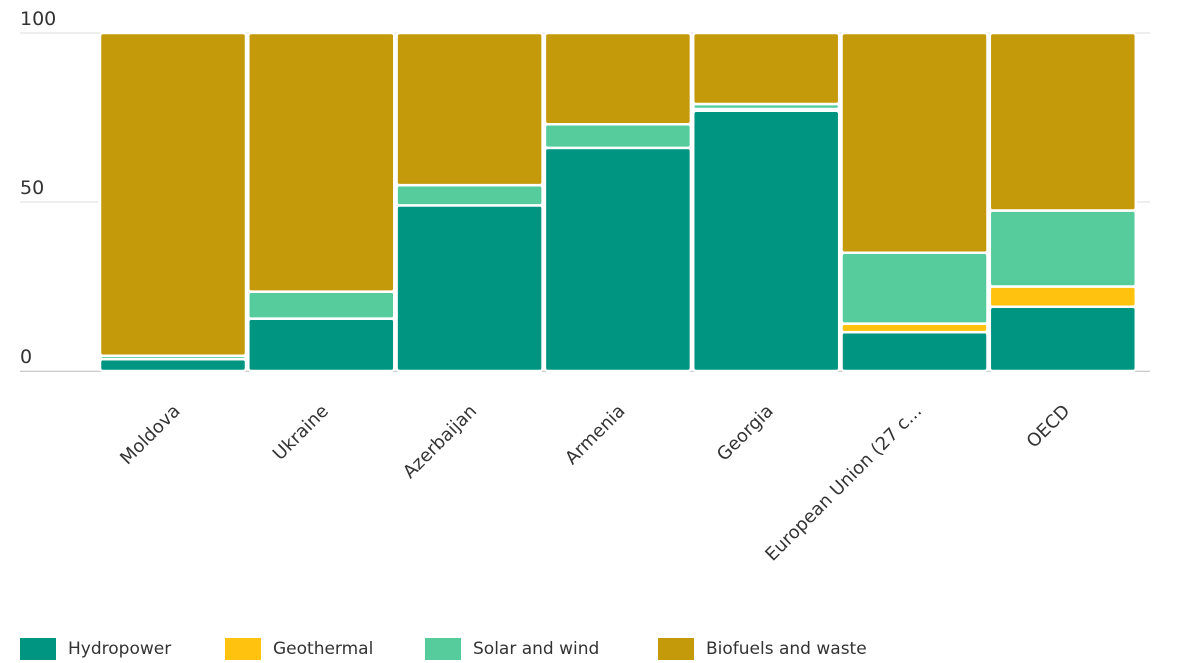 The image size is (1188, 663). I want to click on legend-swatch-solar-and-wind, so click(443, 649).